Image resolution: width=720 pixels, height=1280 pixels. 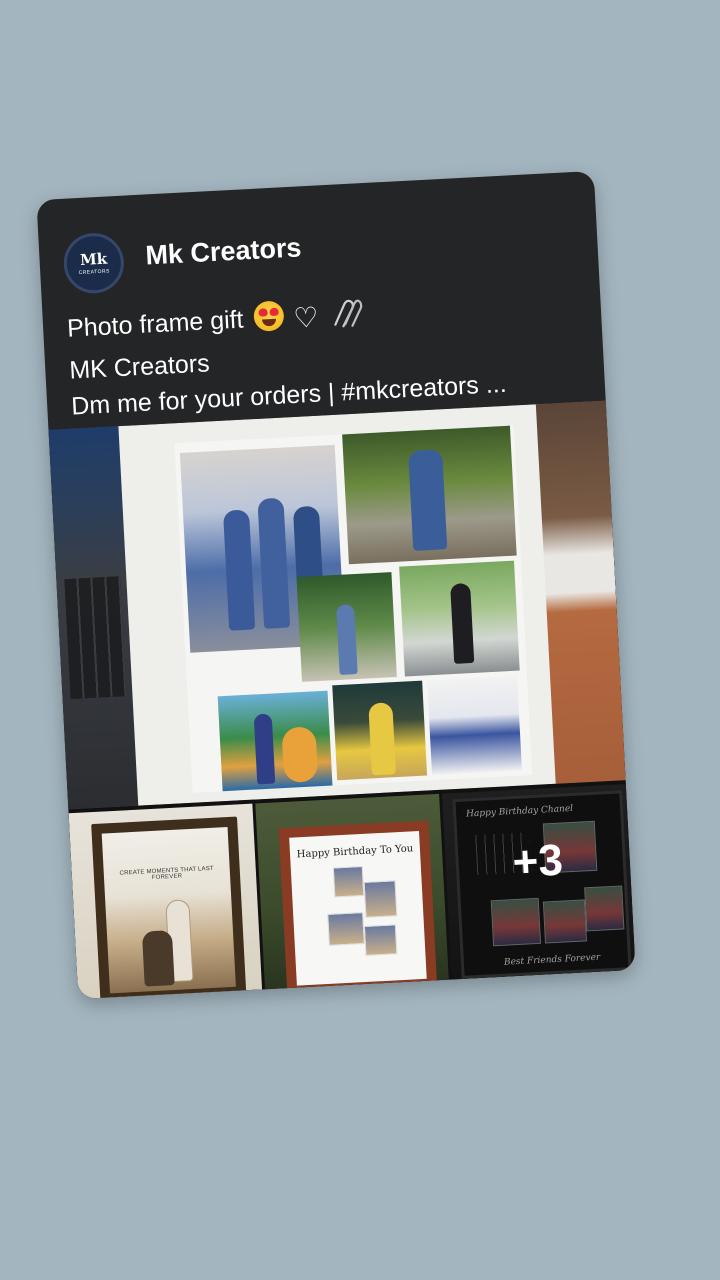 I want to click on more-photos-overlay: +3, so click(x=539, y=882).